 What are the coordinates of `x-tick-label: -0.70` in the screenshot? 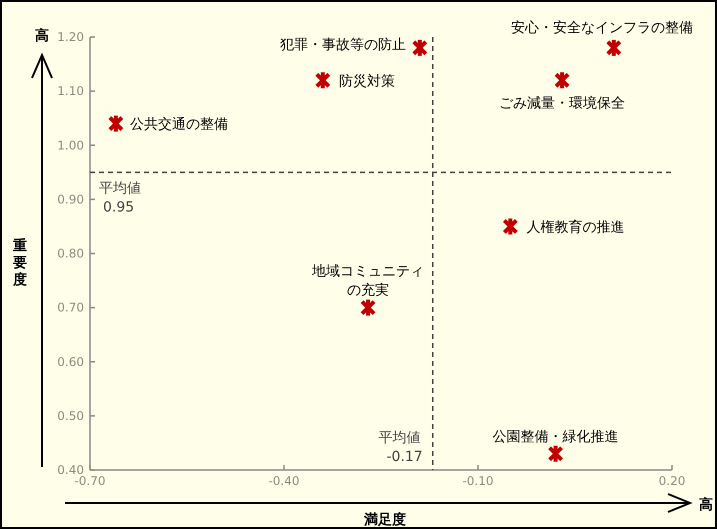 It's located at (90, 481).